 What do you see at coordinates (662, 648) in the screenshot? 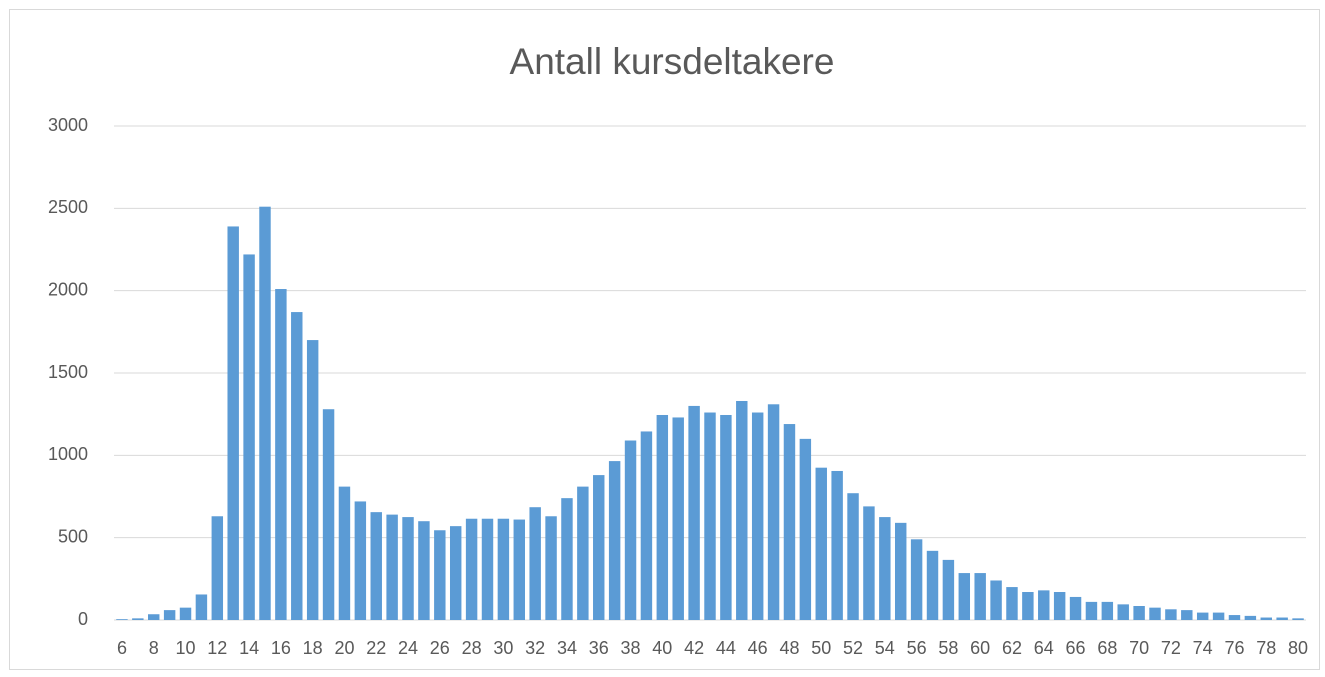
I see `x-tick-label: 40` at bounding box center [662, 648].